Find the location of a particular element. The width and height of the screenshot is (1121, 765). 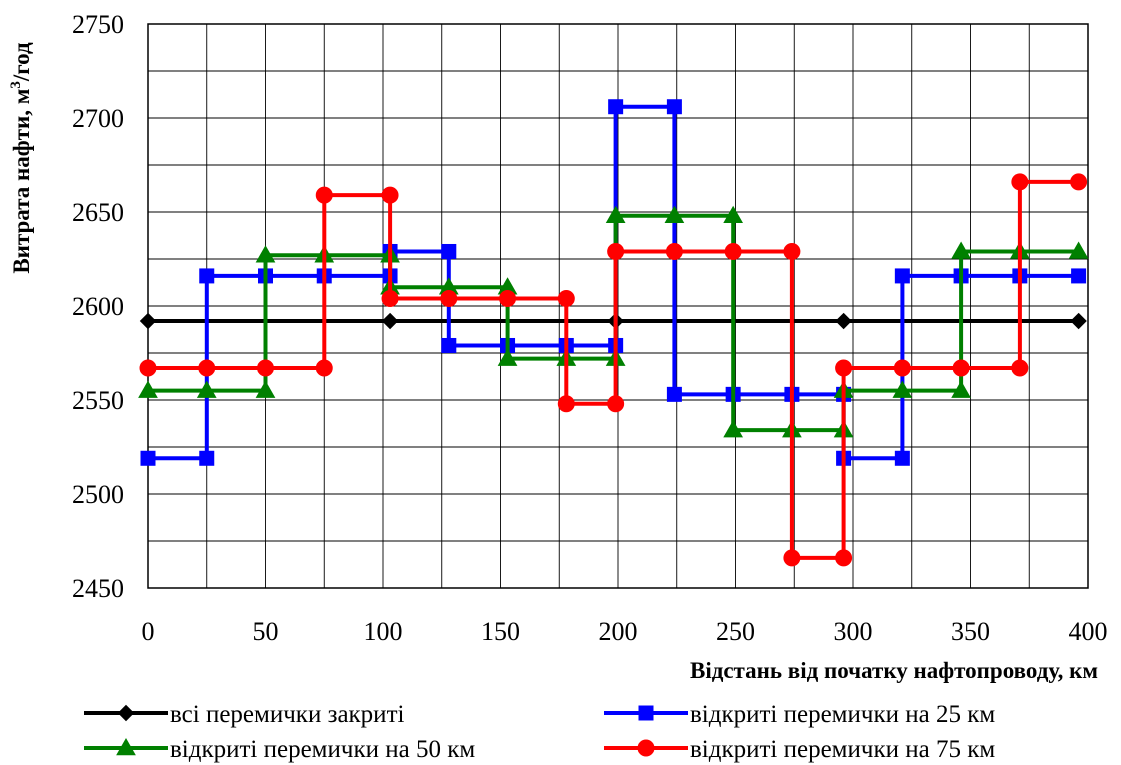

y-tick-label: 2750 is located at coordinates (98, 24).